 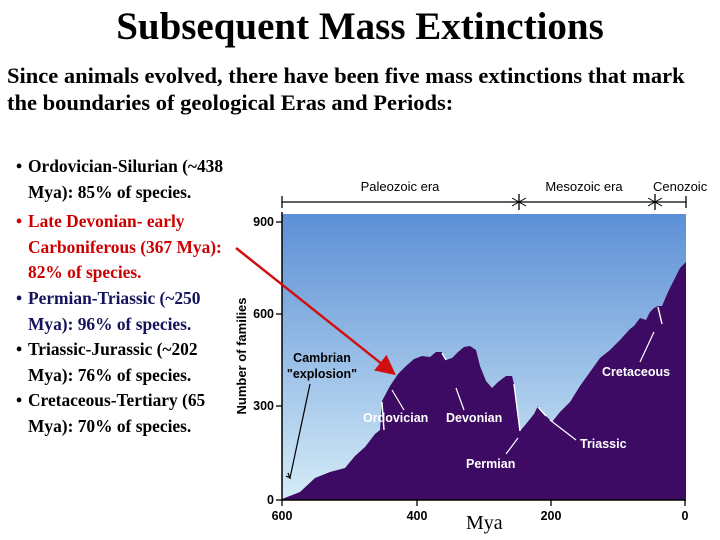 I want to click on annotation-permian: Permian, so click(x=490, y=464).